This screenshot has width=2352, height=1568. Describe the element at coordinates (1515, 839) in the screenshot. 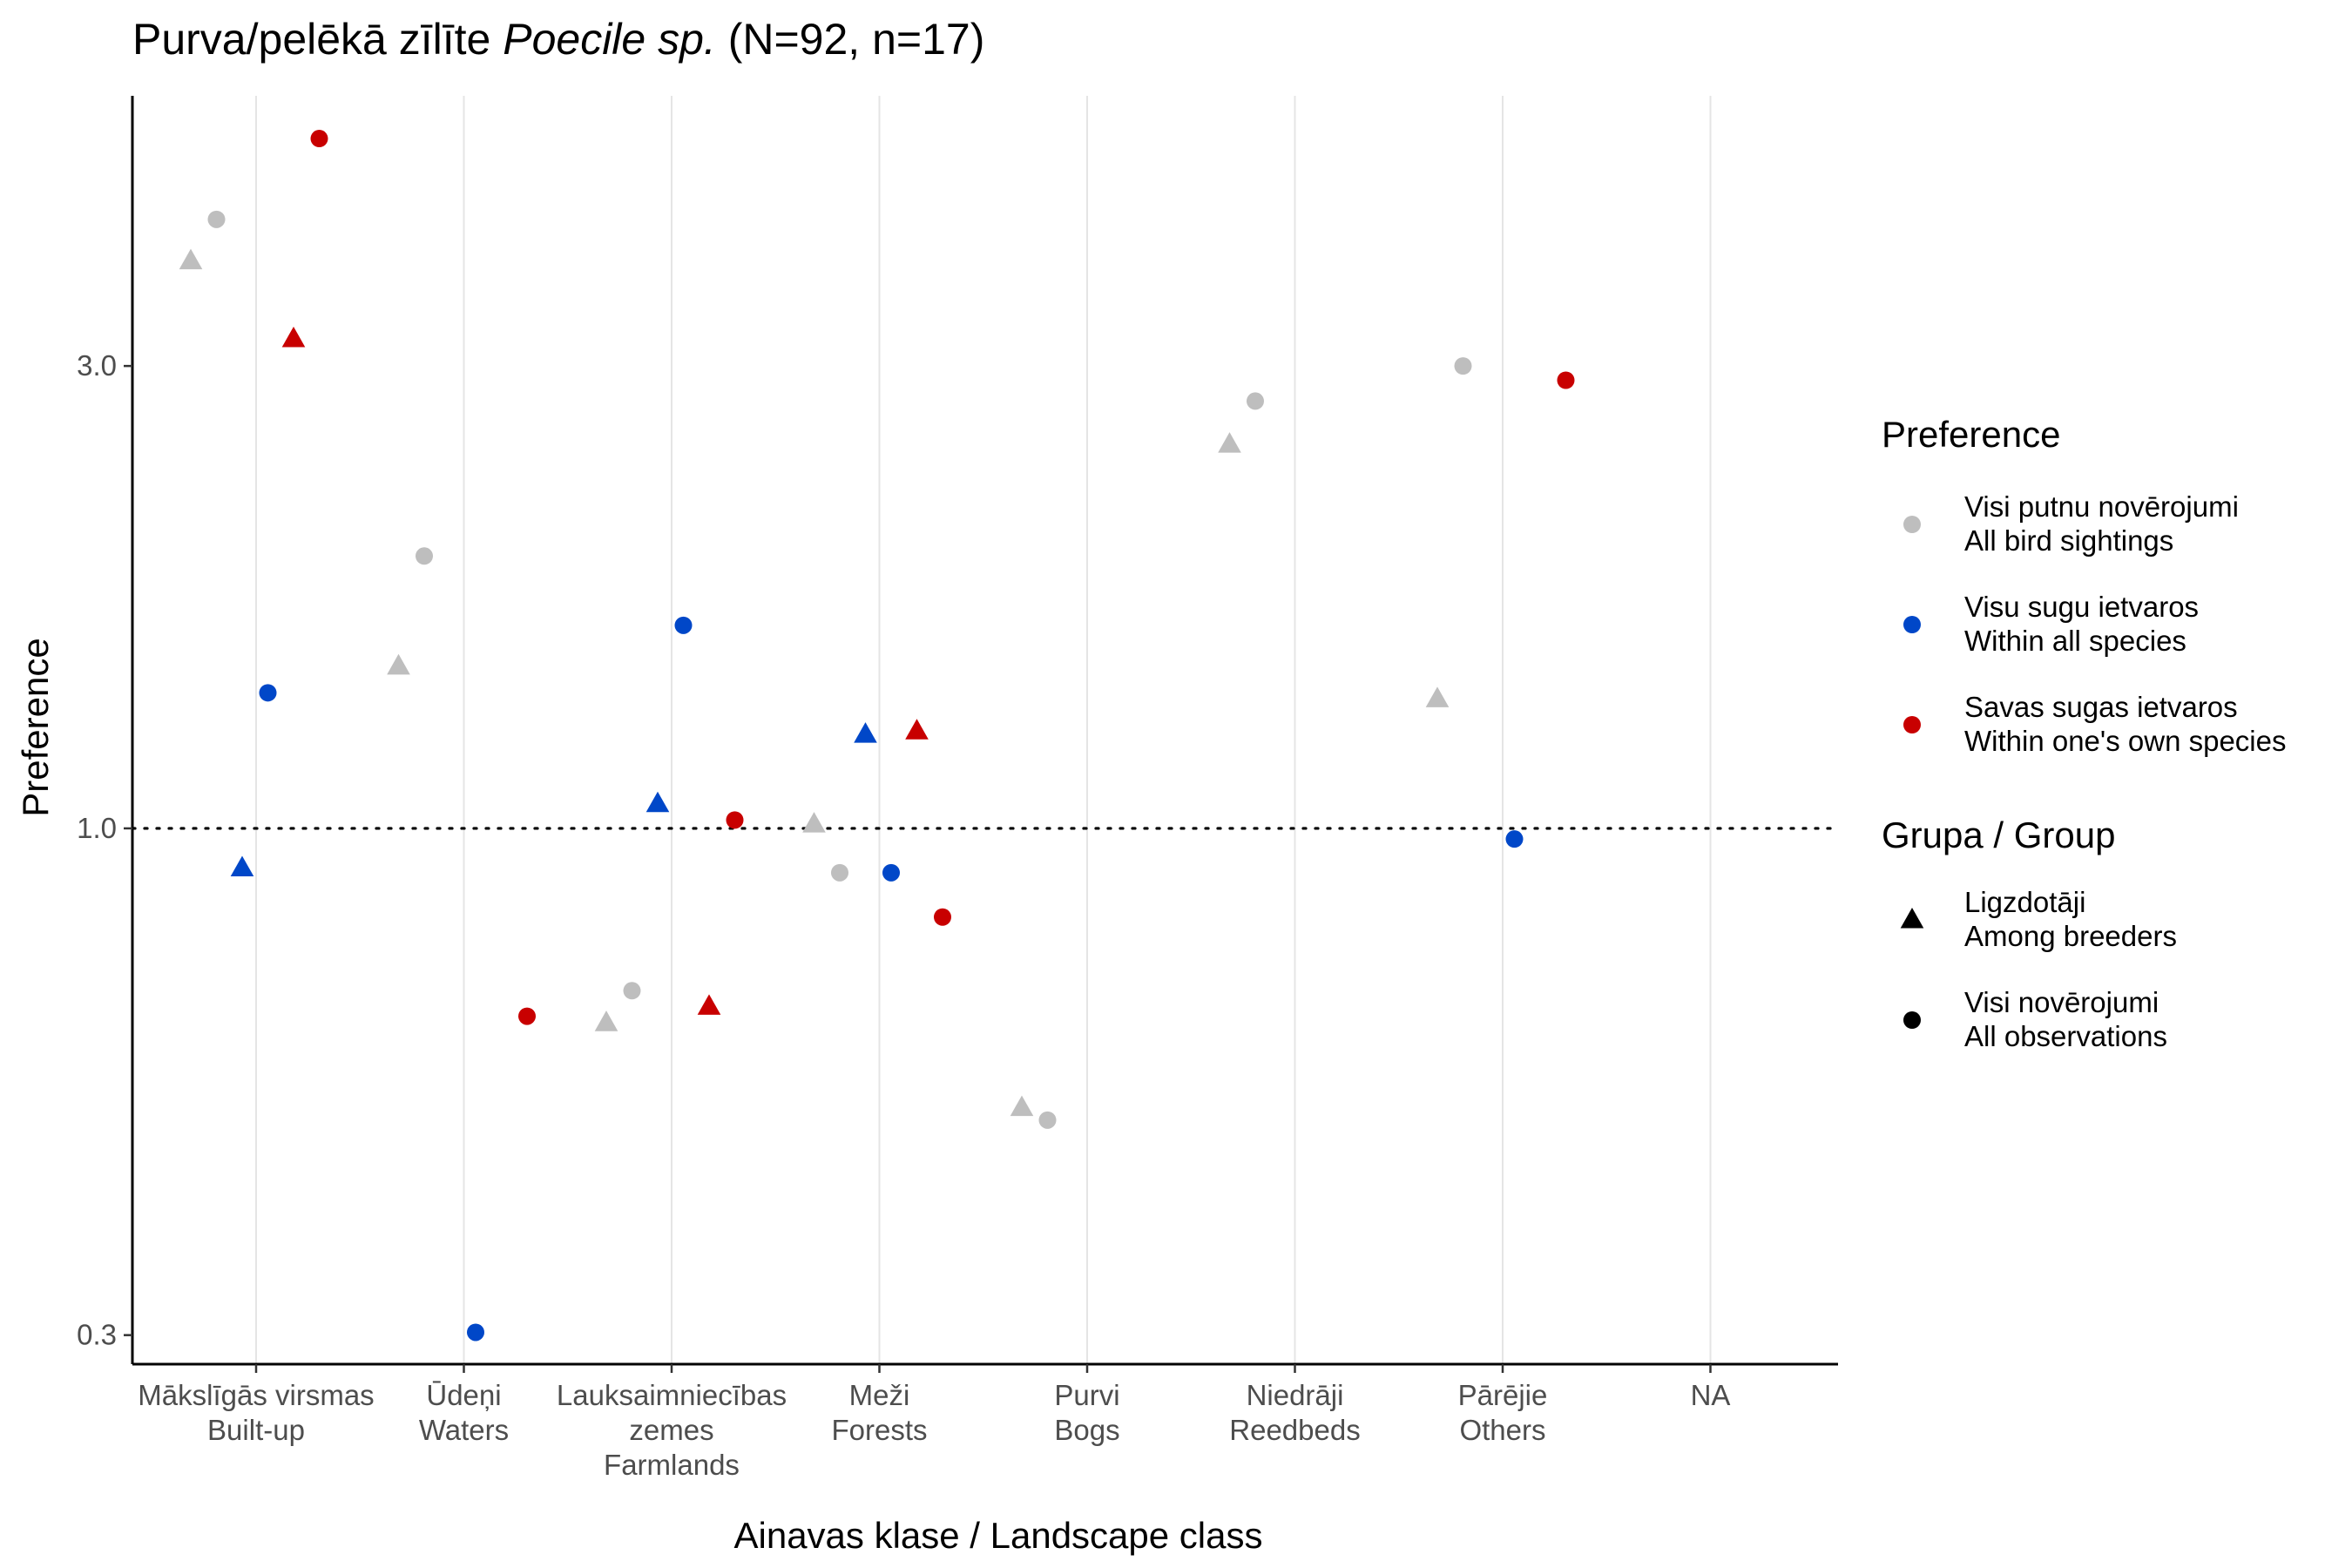

I see `point-others-all_species-observations` at that location.